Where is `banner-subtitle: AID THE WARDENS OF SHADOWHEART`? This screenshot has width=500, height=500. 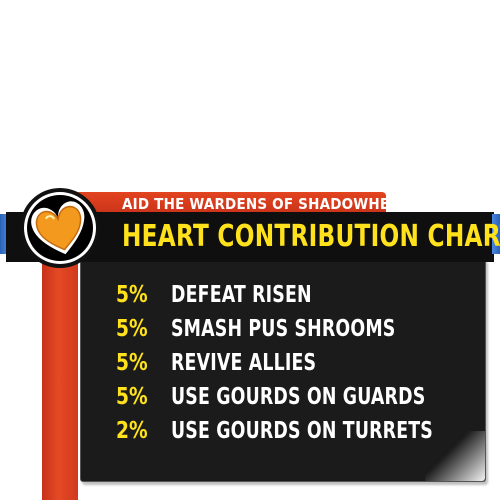 banner-subtitle: AID THE WARDENS OF SHADOWHEART is located at coordinates (271, 204).